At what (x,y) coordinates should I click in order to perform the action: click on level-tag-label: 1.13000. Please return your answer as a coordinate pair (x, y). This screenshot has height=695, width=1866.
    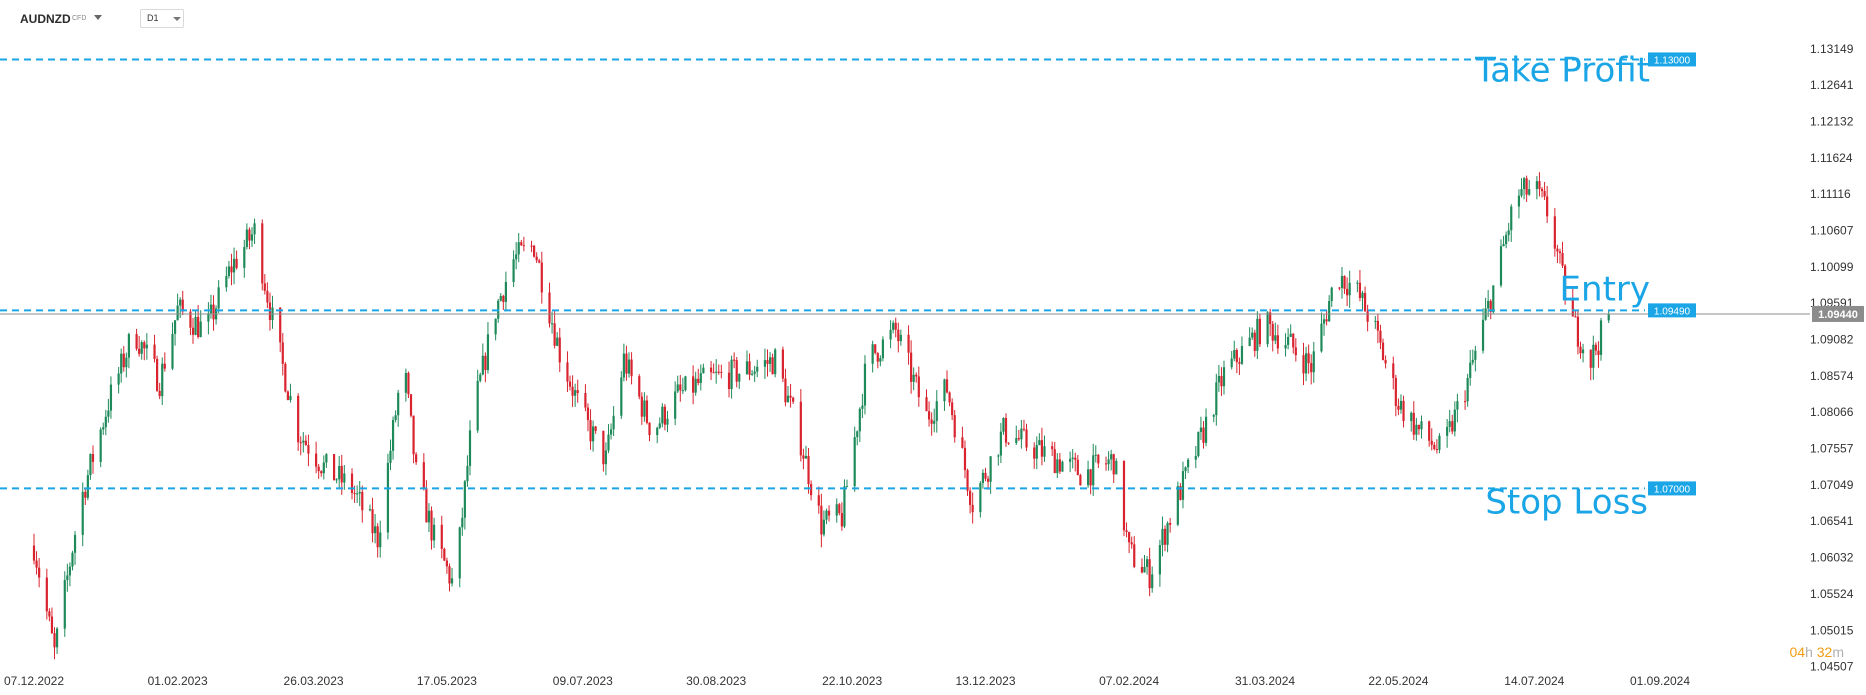
    Looking at the image, I should click on (1672, 60).